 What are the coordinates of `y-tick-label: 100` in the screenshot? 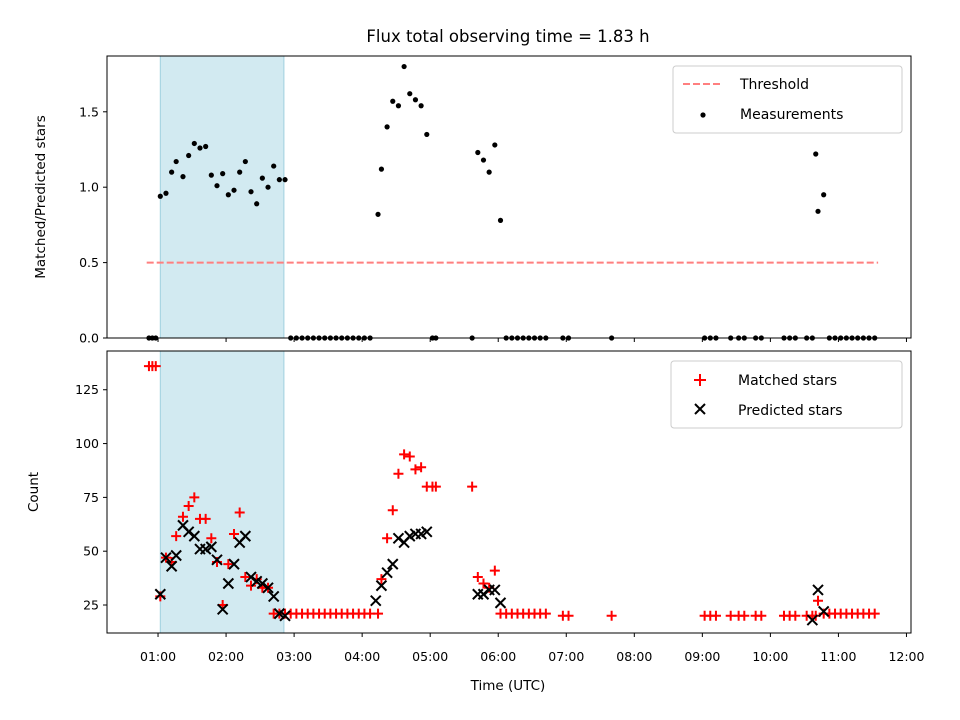 It's located at (87, 443).